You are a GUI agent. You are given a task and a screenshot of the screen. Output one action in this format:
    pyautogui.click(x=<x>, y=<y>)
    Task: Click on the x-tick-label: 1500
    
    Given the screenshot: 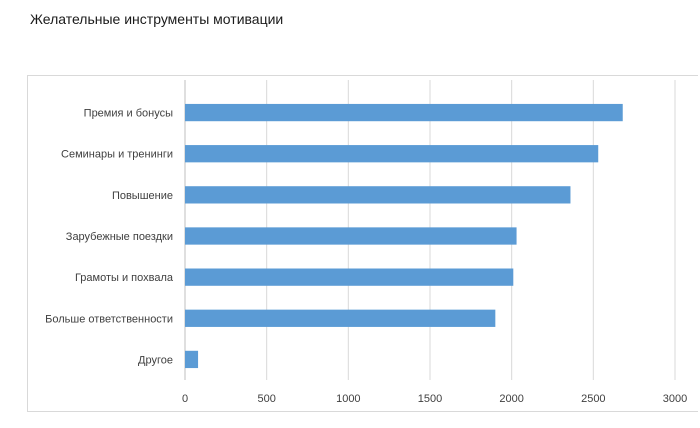 What is the action you would take?
    pyautogui.click(x=430, y=399)
    